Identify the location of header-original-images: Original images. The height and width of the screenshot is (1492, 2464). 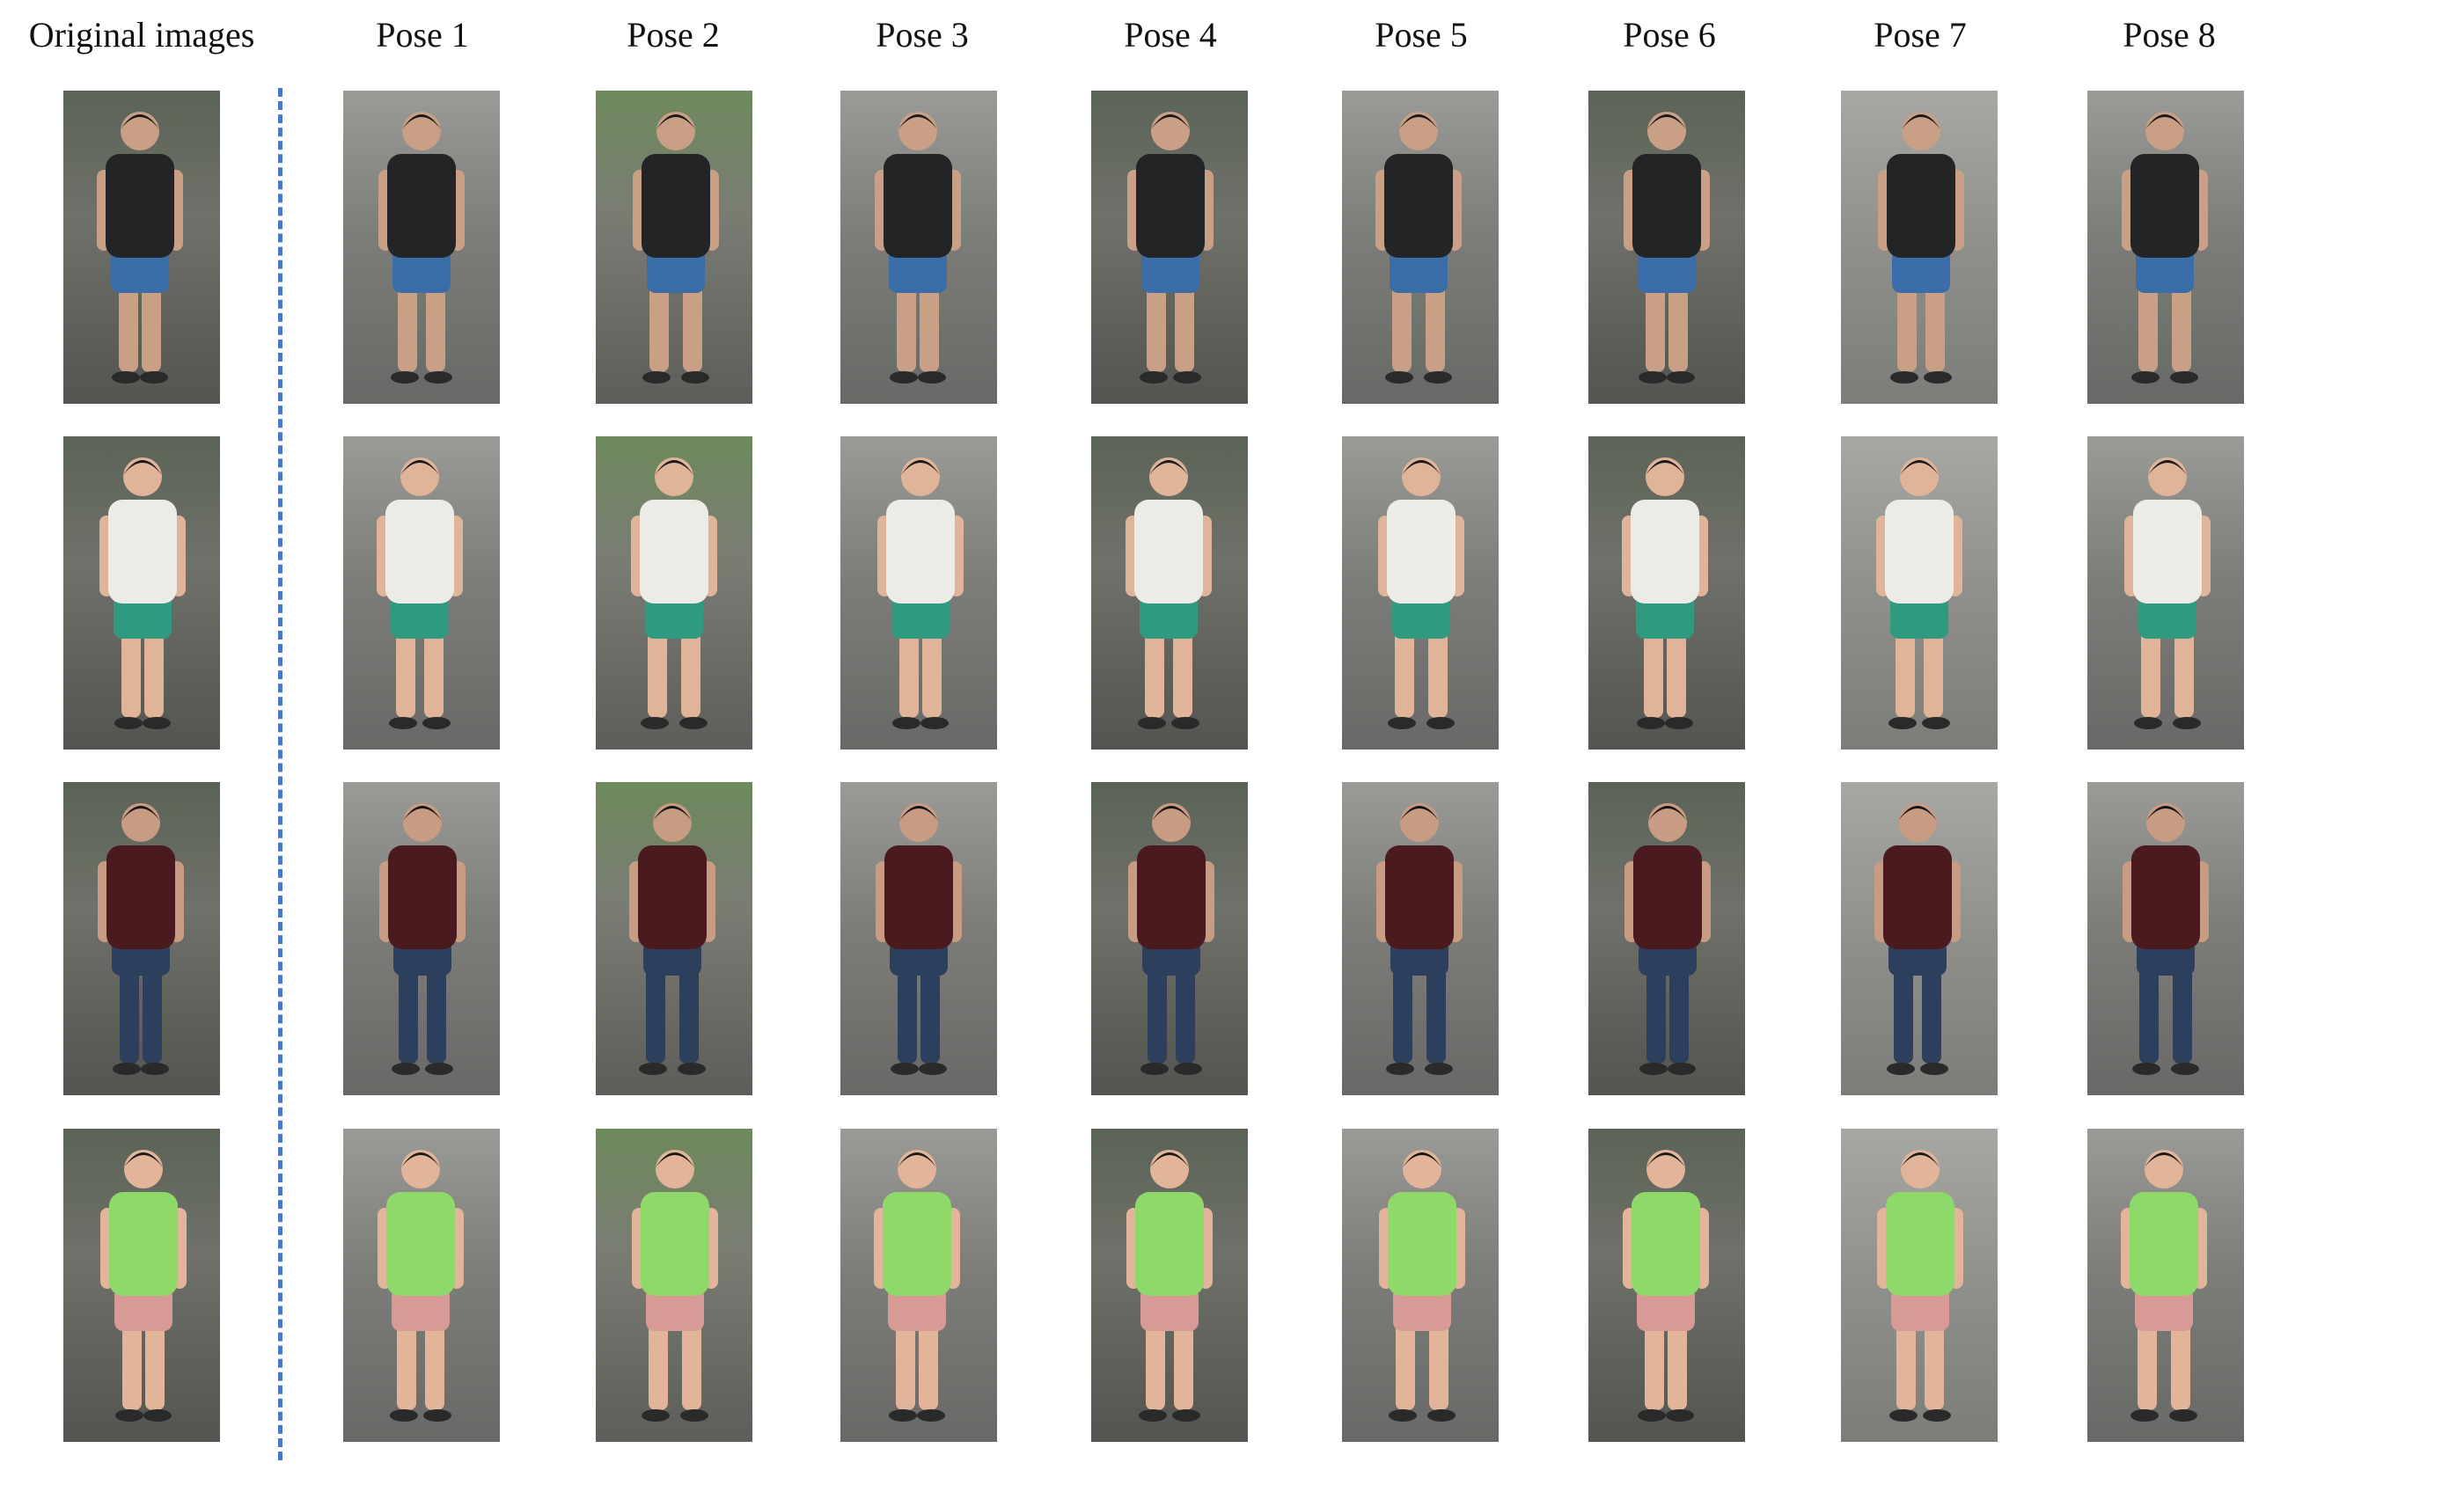
(142, 35).